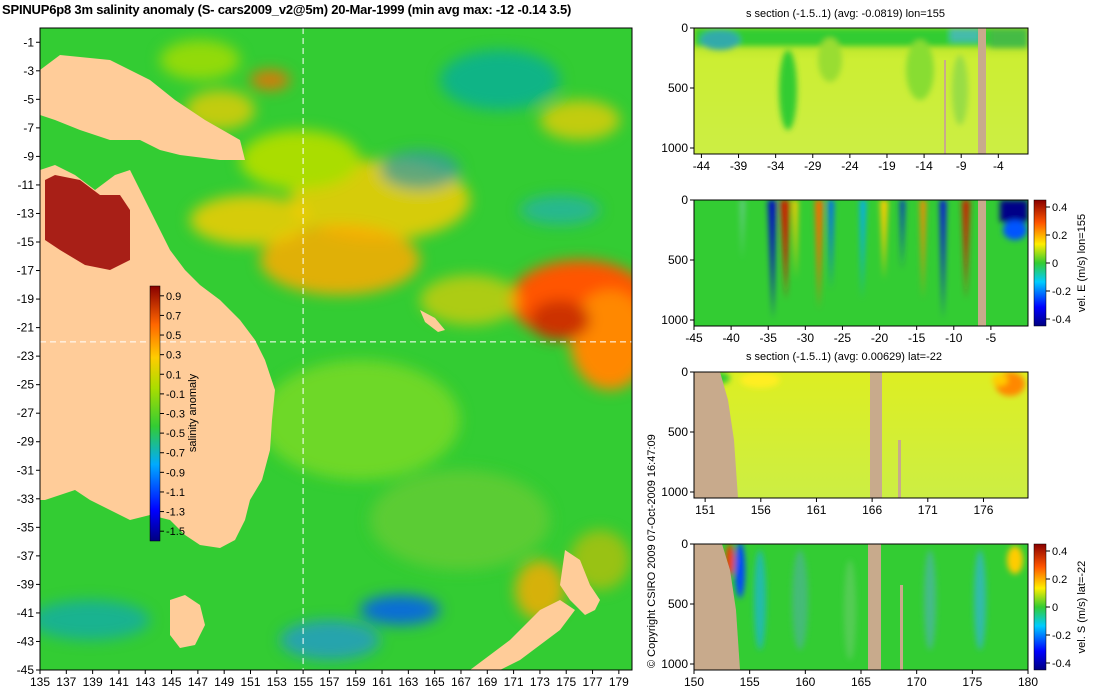  Describe the element at coordinates (26, 442) in the screenshot. I see `map-y-tick-label: -29` at that location.